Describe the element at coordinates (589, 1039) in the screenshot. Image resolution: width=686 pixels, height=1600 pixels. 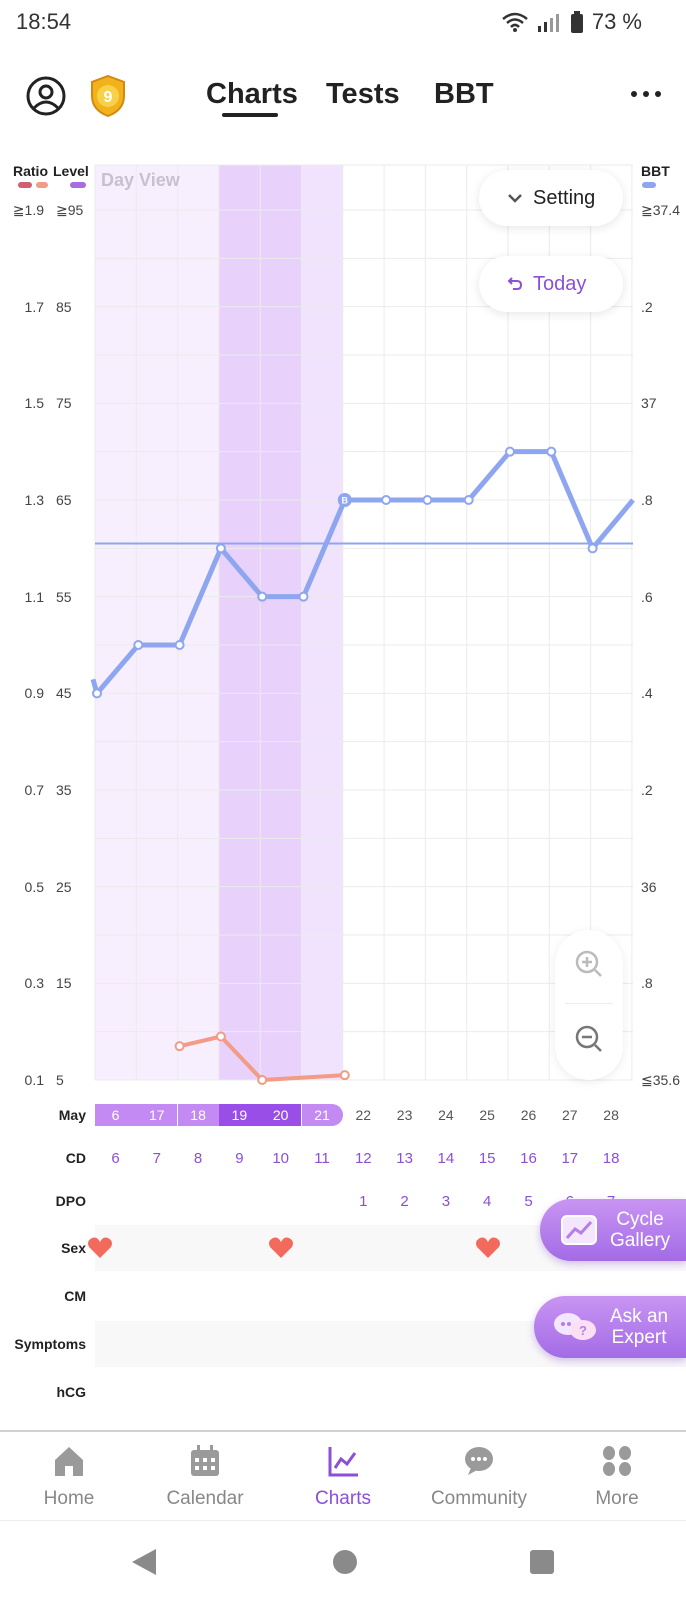
I see `zoom-out-icon` at that location.